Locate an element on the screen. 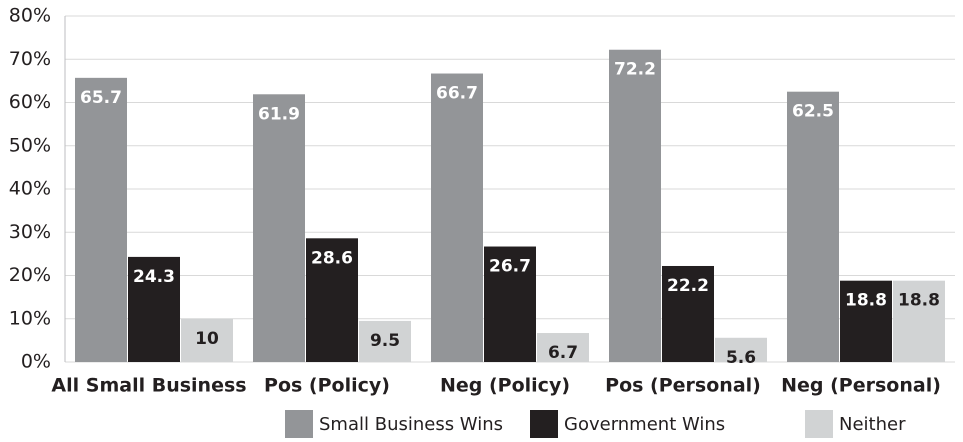  data-label: 22.2 is located at coordinates (688, 286).